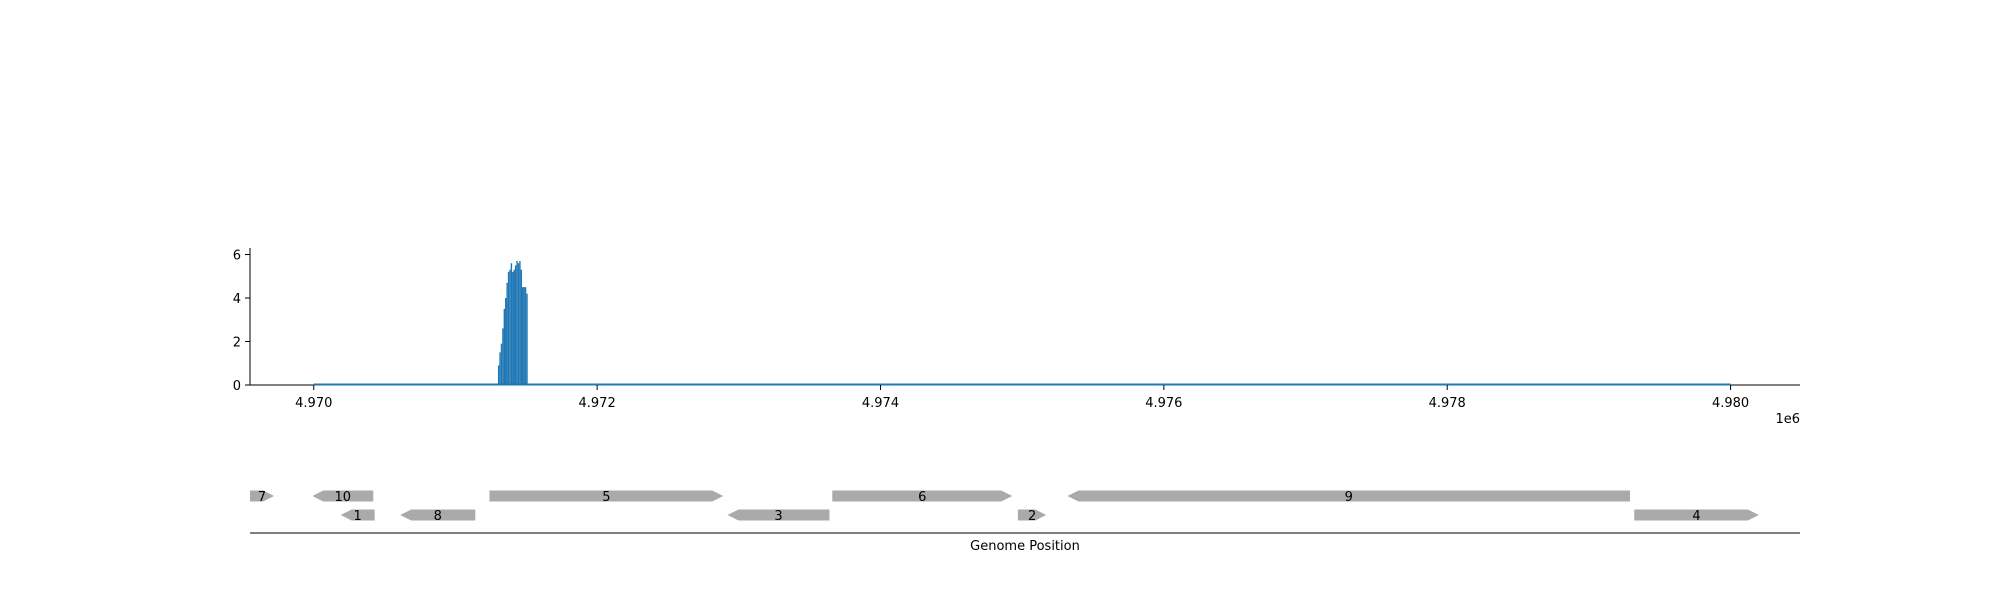 The image size is (2000, 600). I want to click on gene-label: 1, so click(358, 516).